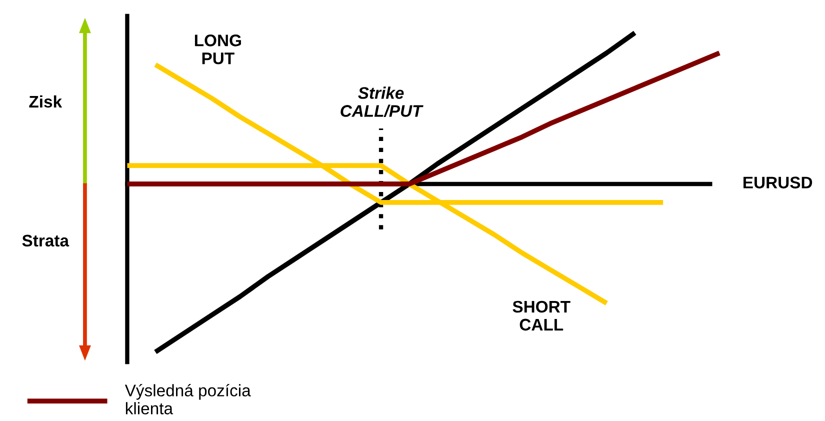  I want to click on series-label: SHORT CALL, so click(541, 315).